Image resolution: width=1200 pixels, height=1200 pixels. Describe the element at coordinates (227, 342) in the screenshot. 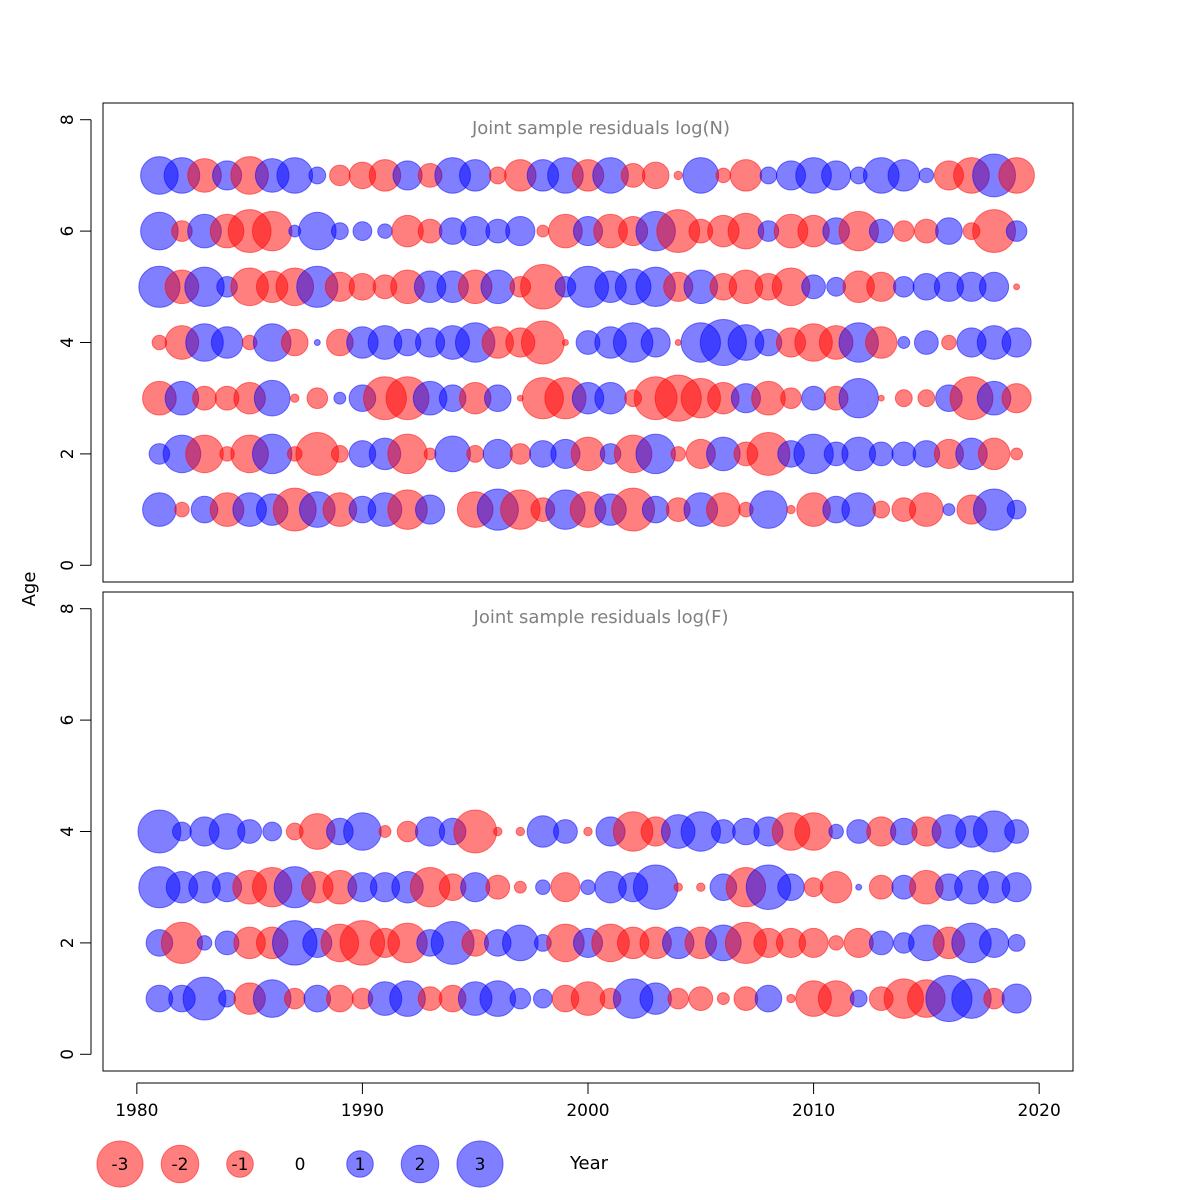

I see `bubble-age4-year1984` at that location.